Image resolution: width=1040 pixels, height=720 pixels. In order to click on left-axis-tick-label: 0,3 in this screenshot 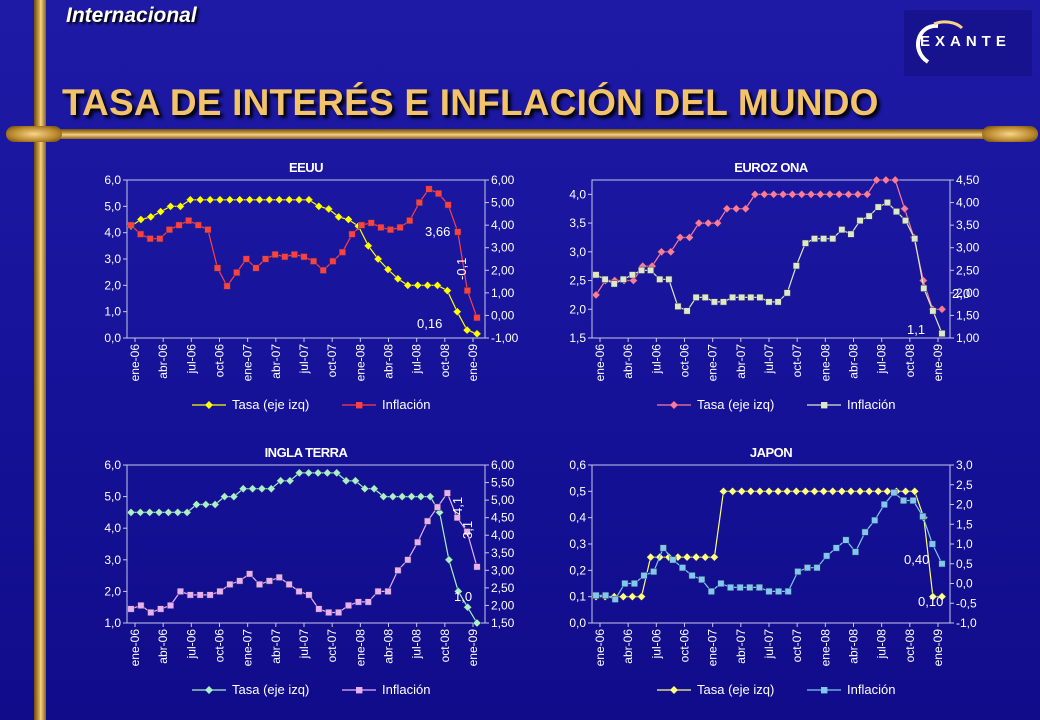, I will do `click(577, 544)`.